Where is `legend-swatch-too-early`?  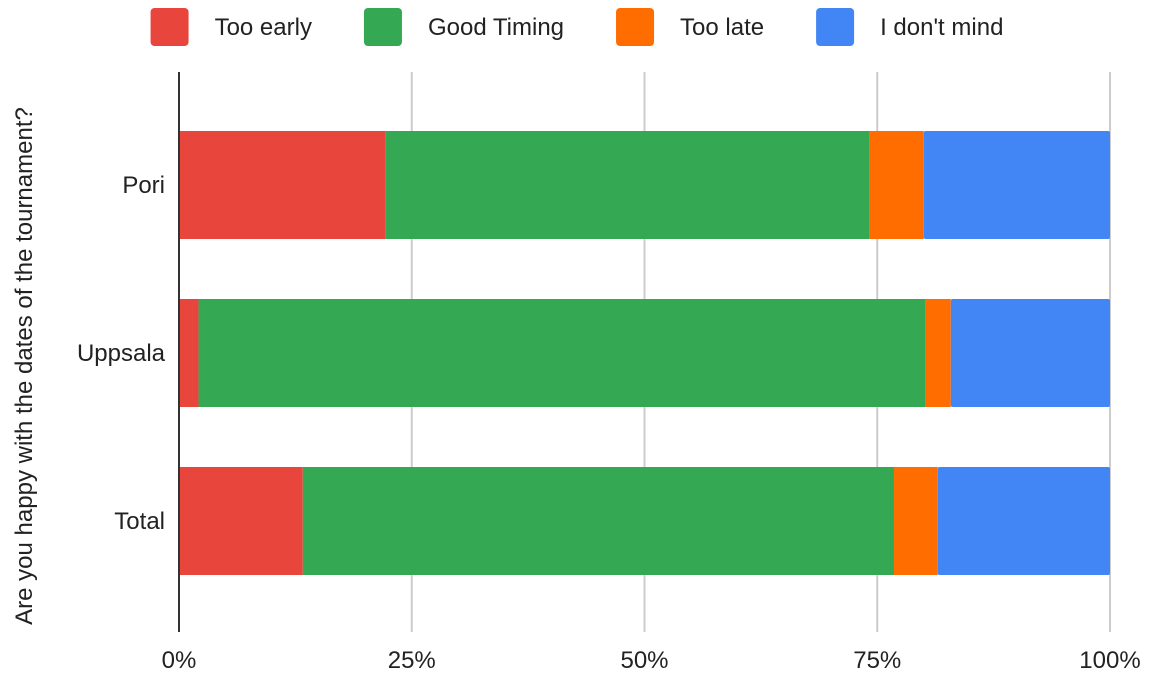 legend-swatch-too-early is located at coordinates (169, 27).